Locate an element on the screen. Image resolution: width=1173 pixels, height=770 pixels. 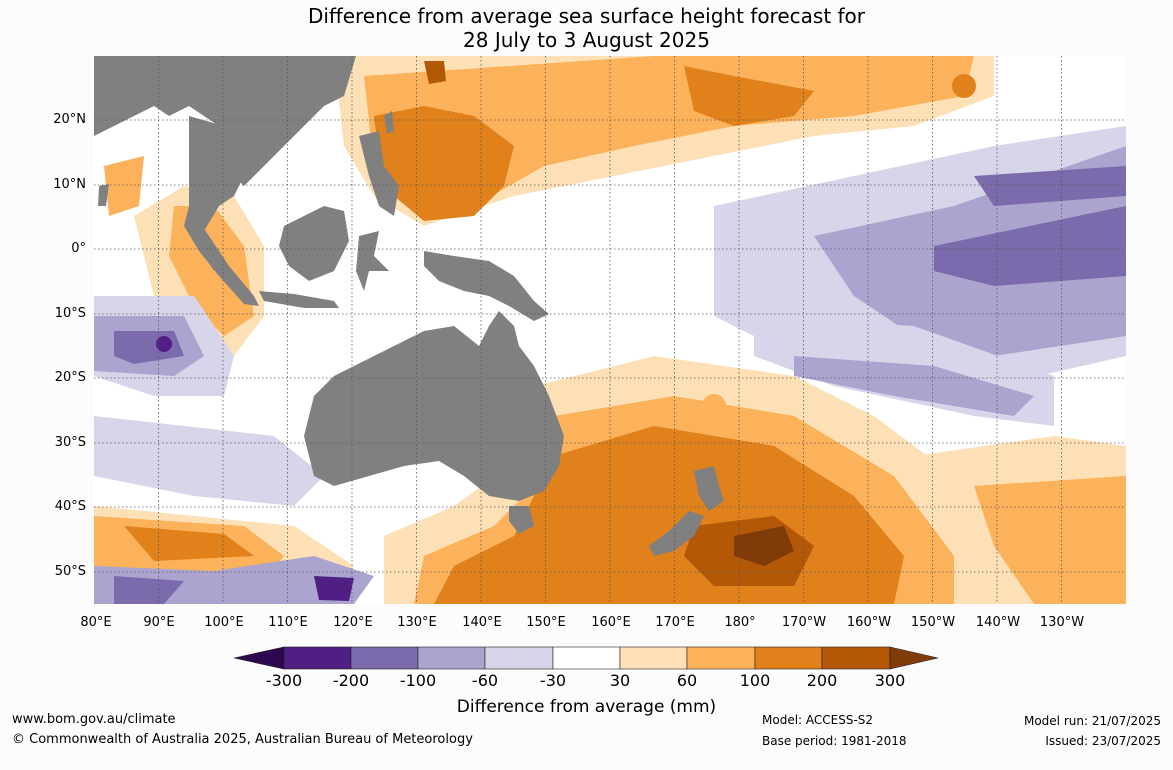
legend-tick-label: -60 is located at coordinates (485, 680).